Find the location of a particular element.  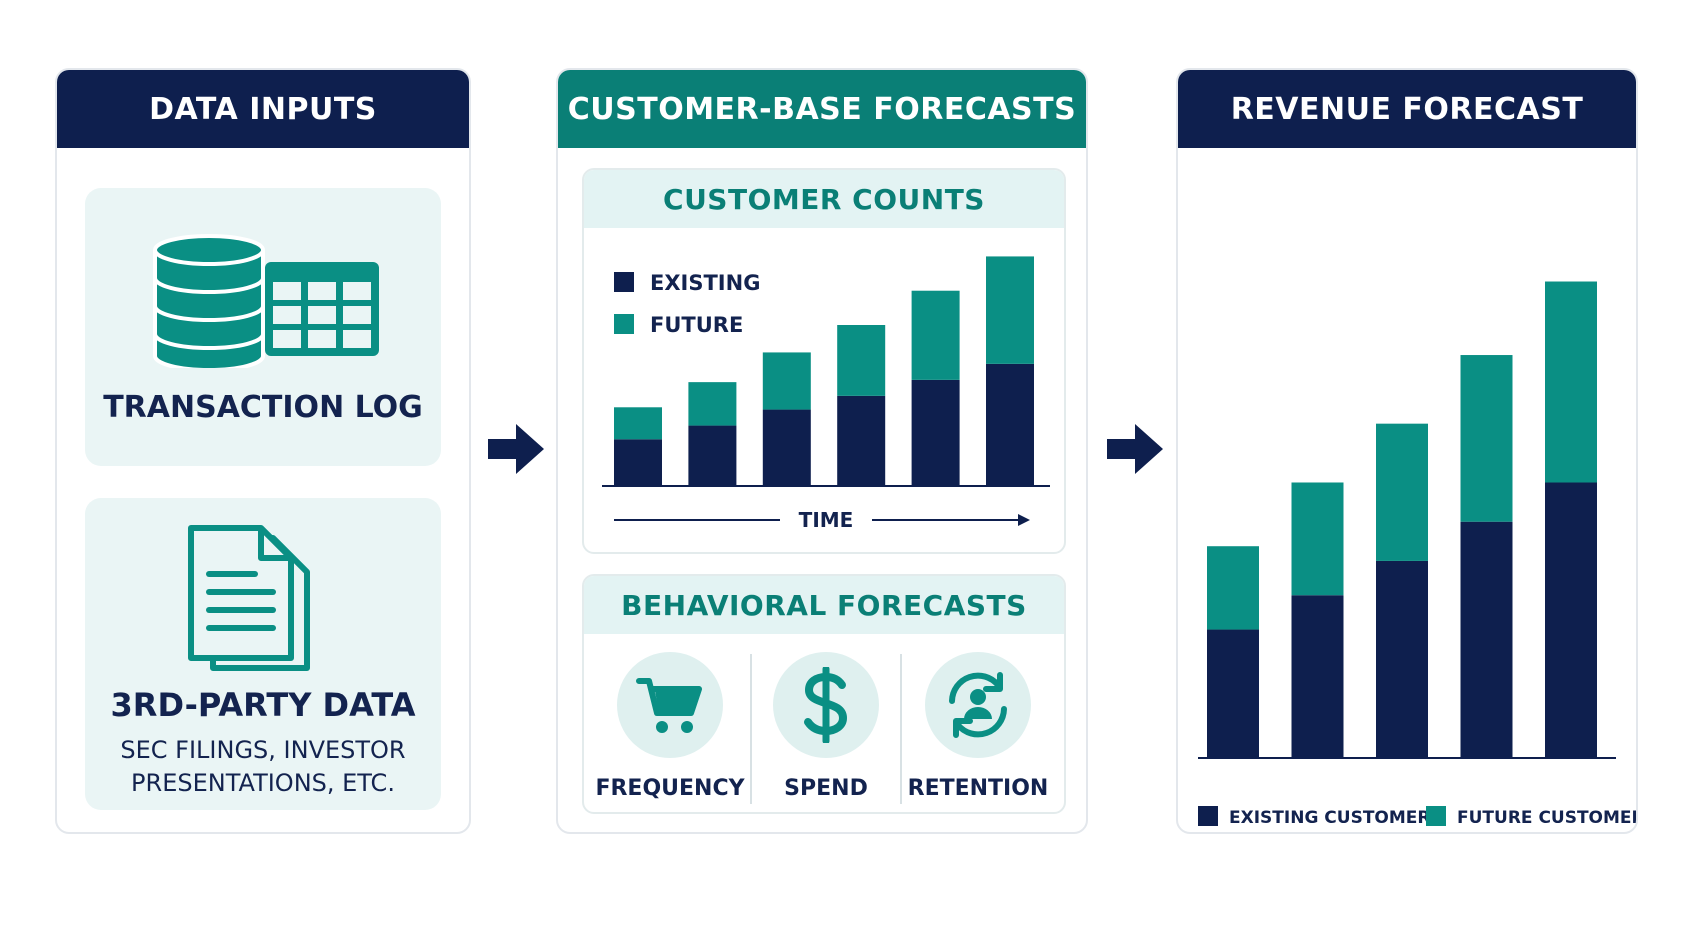

transaction-log-card: TRANSACTION LOG is located at coordinates (263, 327).